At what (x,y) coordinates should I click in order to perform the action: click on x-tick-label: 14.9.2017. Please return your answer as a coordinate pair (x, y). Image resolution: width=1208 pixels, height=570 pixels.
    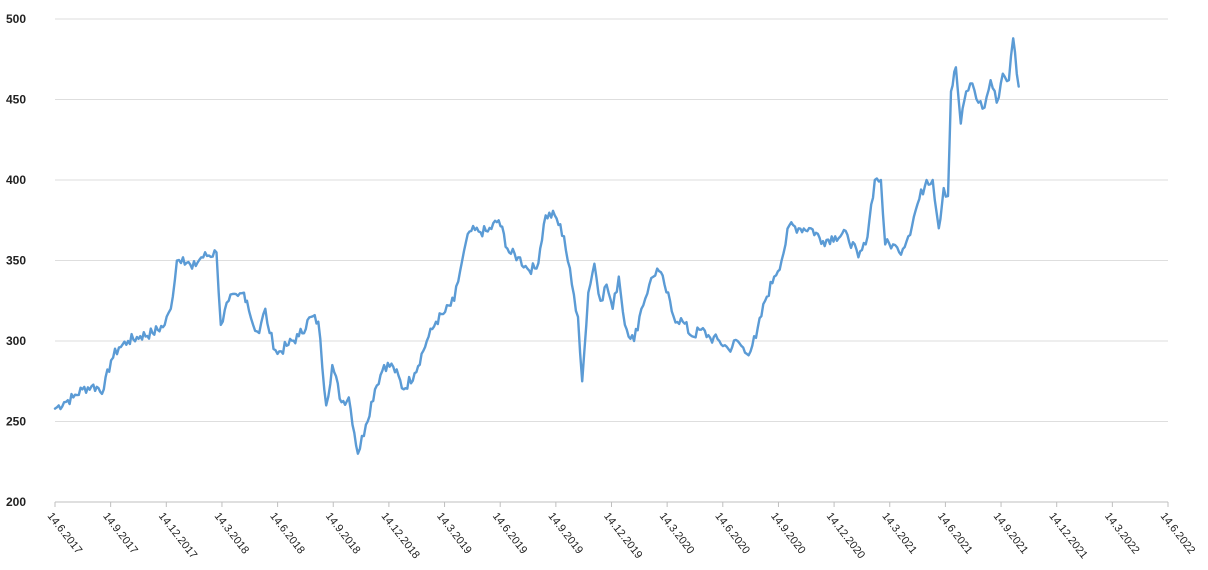
    Looking at the image, I should click on (120, 533).